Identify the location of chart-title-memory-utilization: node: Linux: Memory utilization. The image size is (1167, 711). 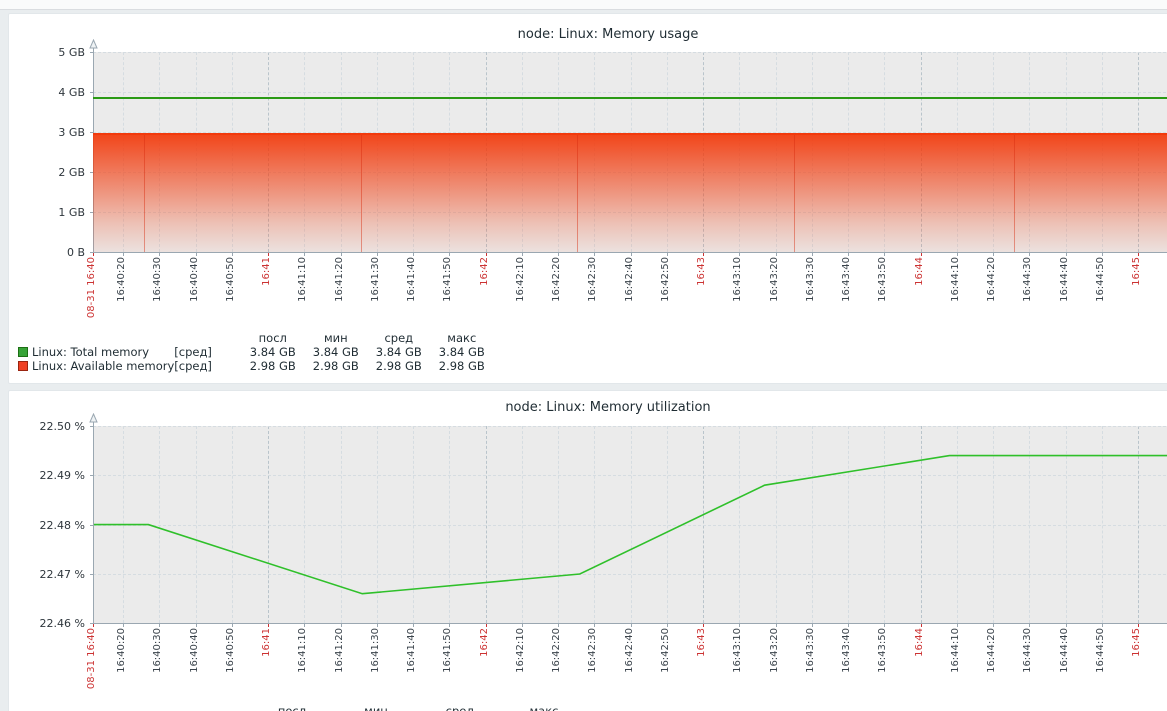
(608, 407).